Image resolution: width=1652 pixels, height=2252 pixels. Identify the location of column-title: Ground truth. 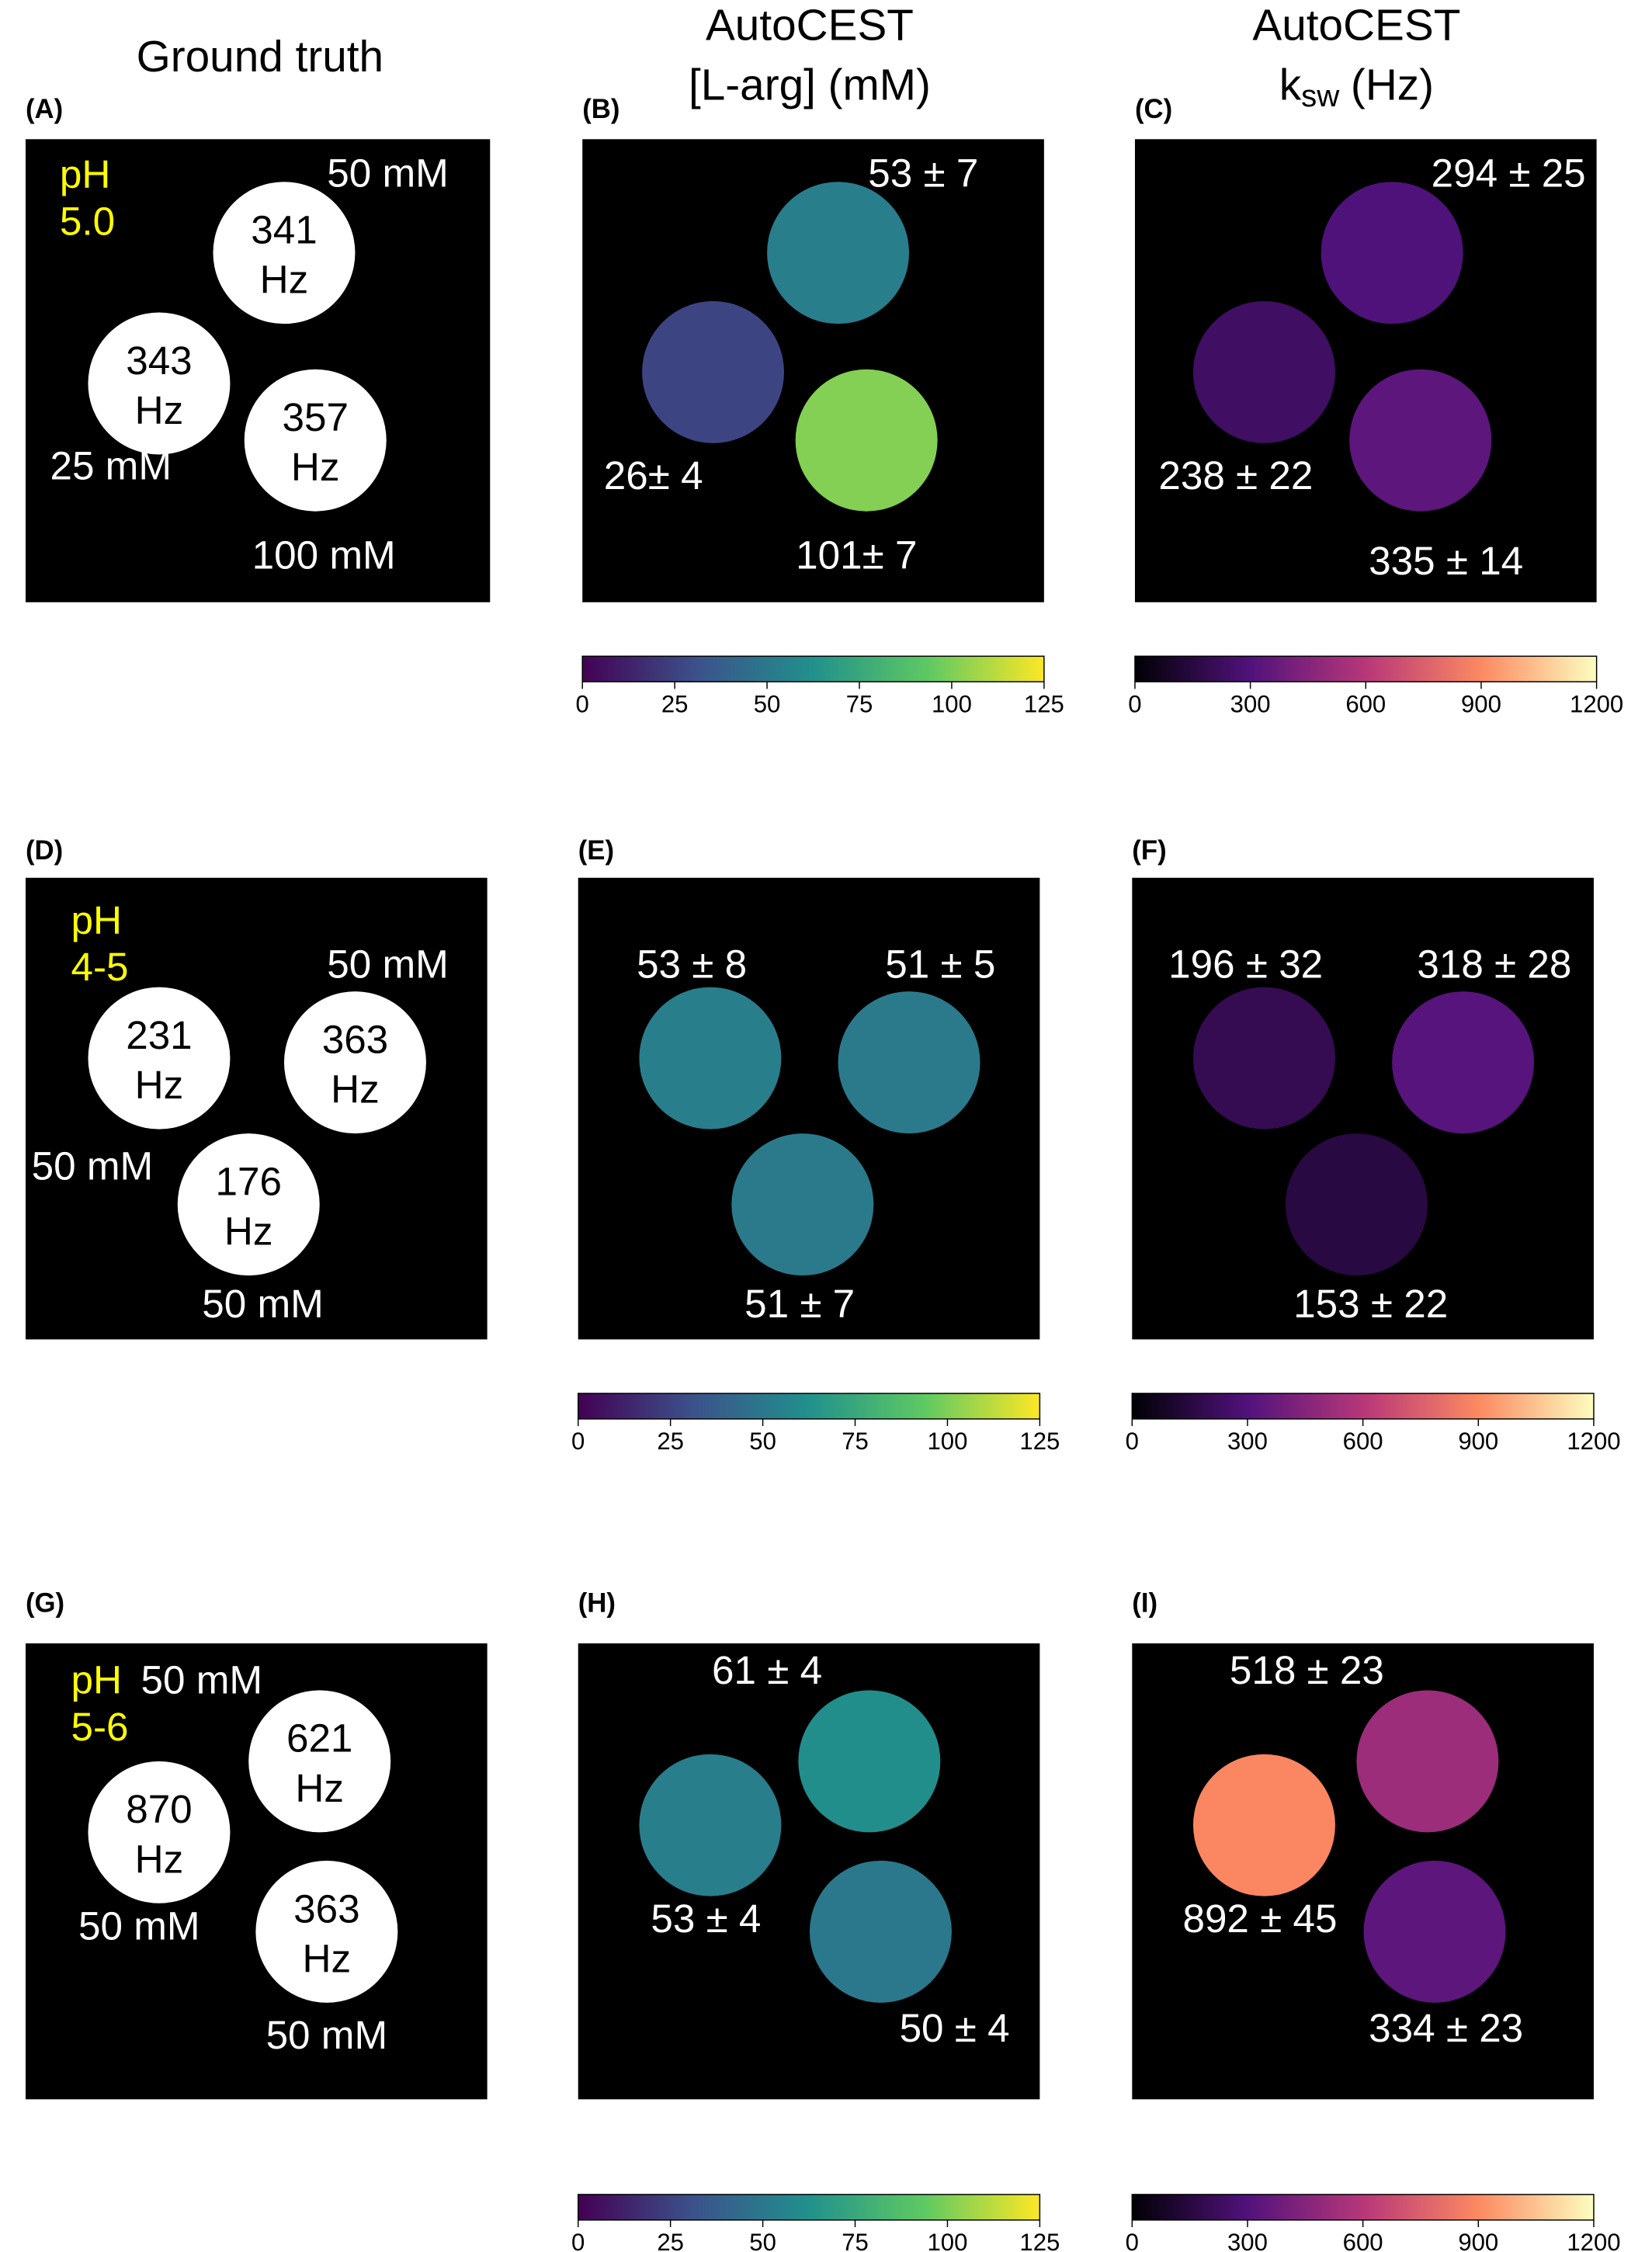
(260, 57).